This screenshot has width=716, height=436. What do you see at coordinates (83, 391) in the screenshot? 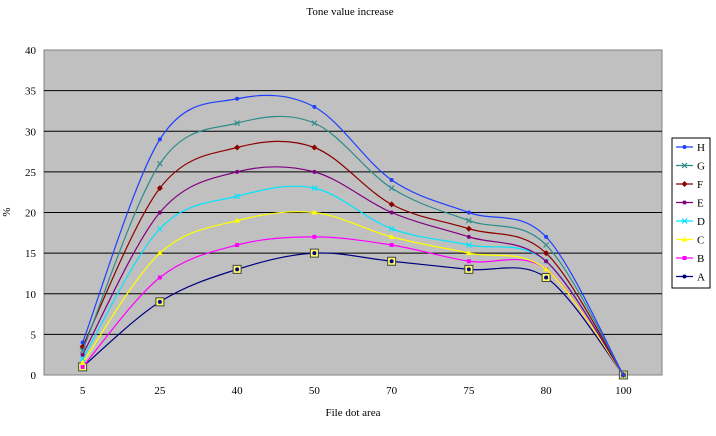
I see `x-tick-label: 5` at bounding box center [83, 391].